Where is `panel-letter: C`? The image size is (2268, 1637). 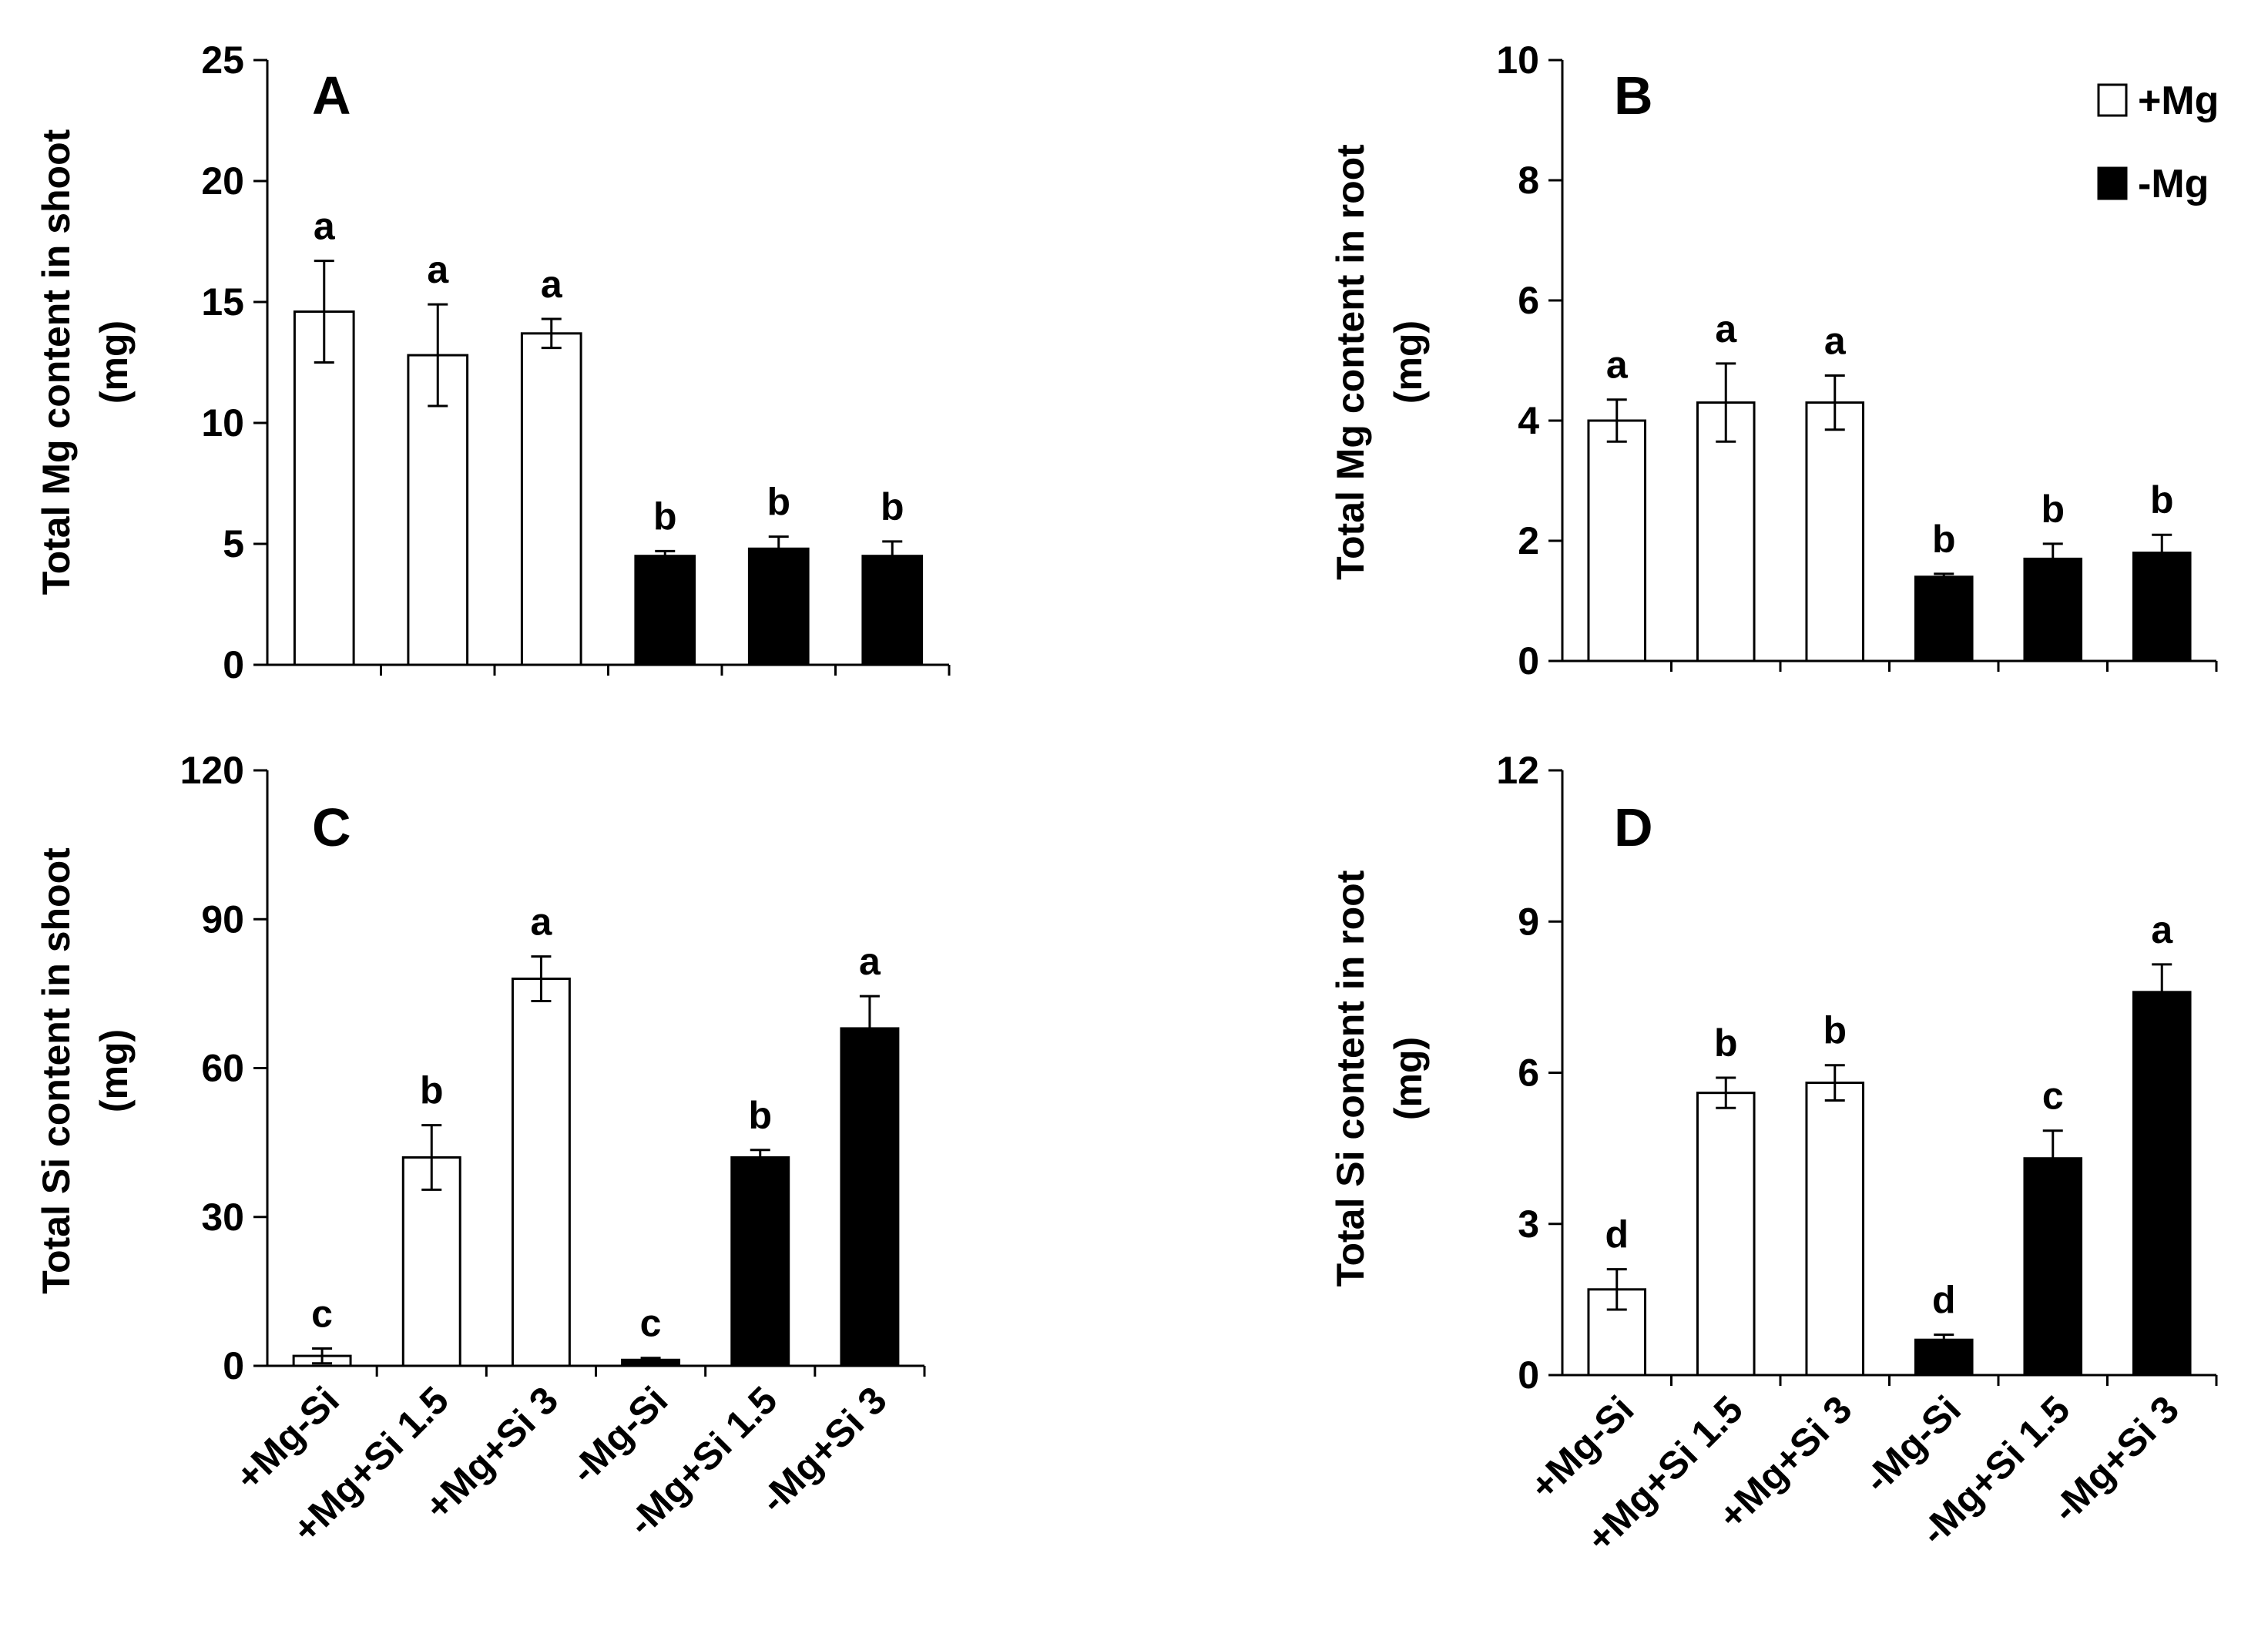 panel-letter: C is located at coordinates (331, 827).